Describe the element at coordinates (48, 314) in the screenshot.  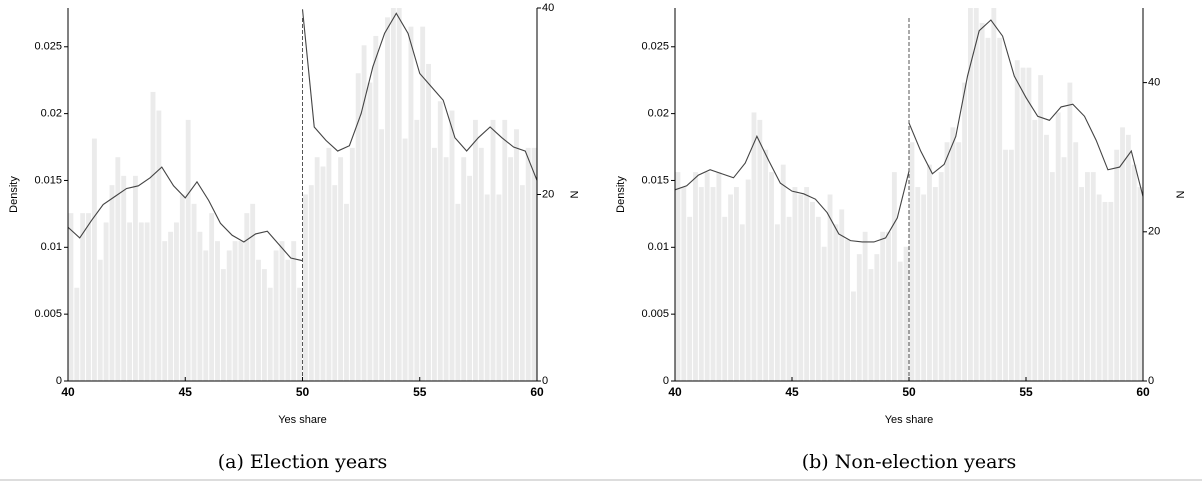
I see `y-tick-label: 0.005` at that location.